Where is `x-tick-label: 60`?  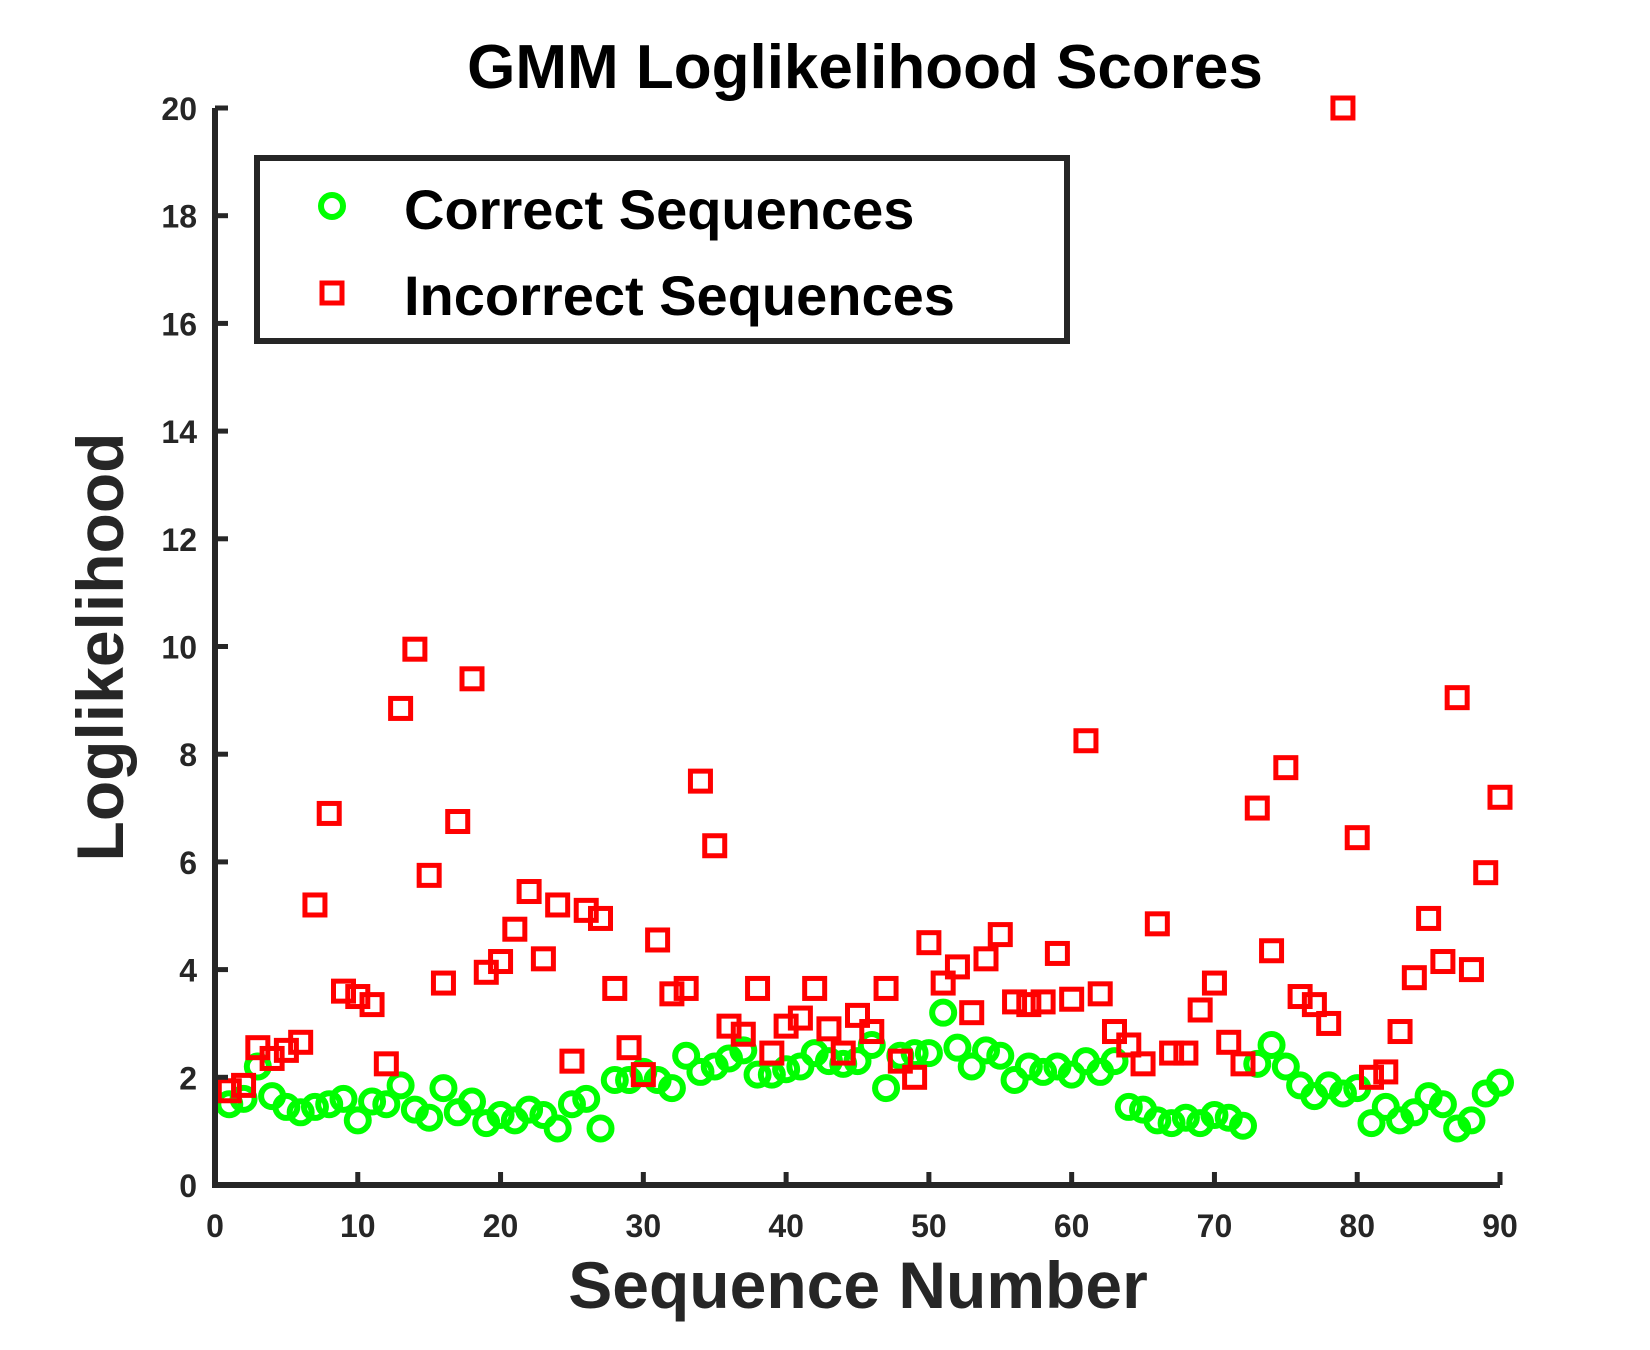
x-tick-label: 60 is located at coordinates (1072, 1226).